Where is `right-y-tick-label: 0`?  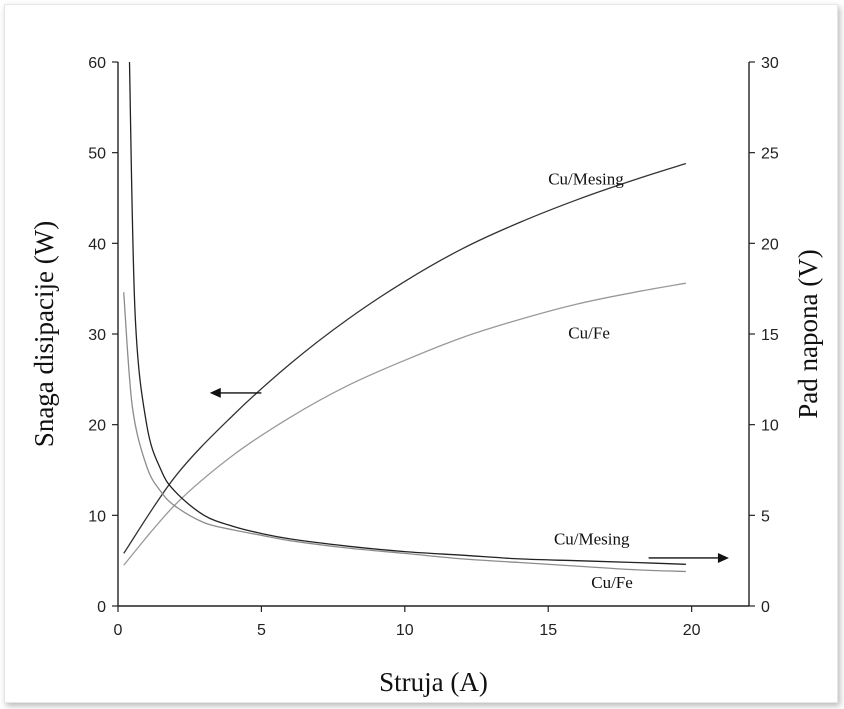
right-y-tick-label: 0 is located at coordinates (765, 607).